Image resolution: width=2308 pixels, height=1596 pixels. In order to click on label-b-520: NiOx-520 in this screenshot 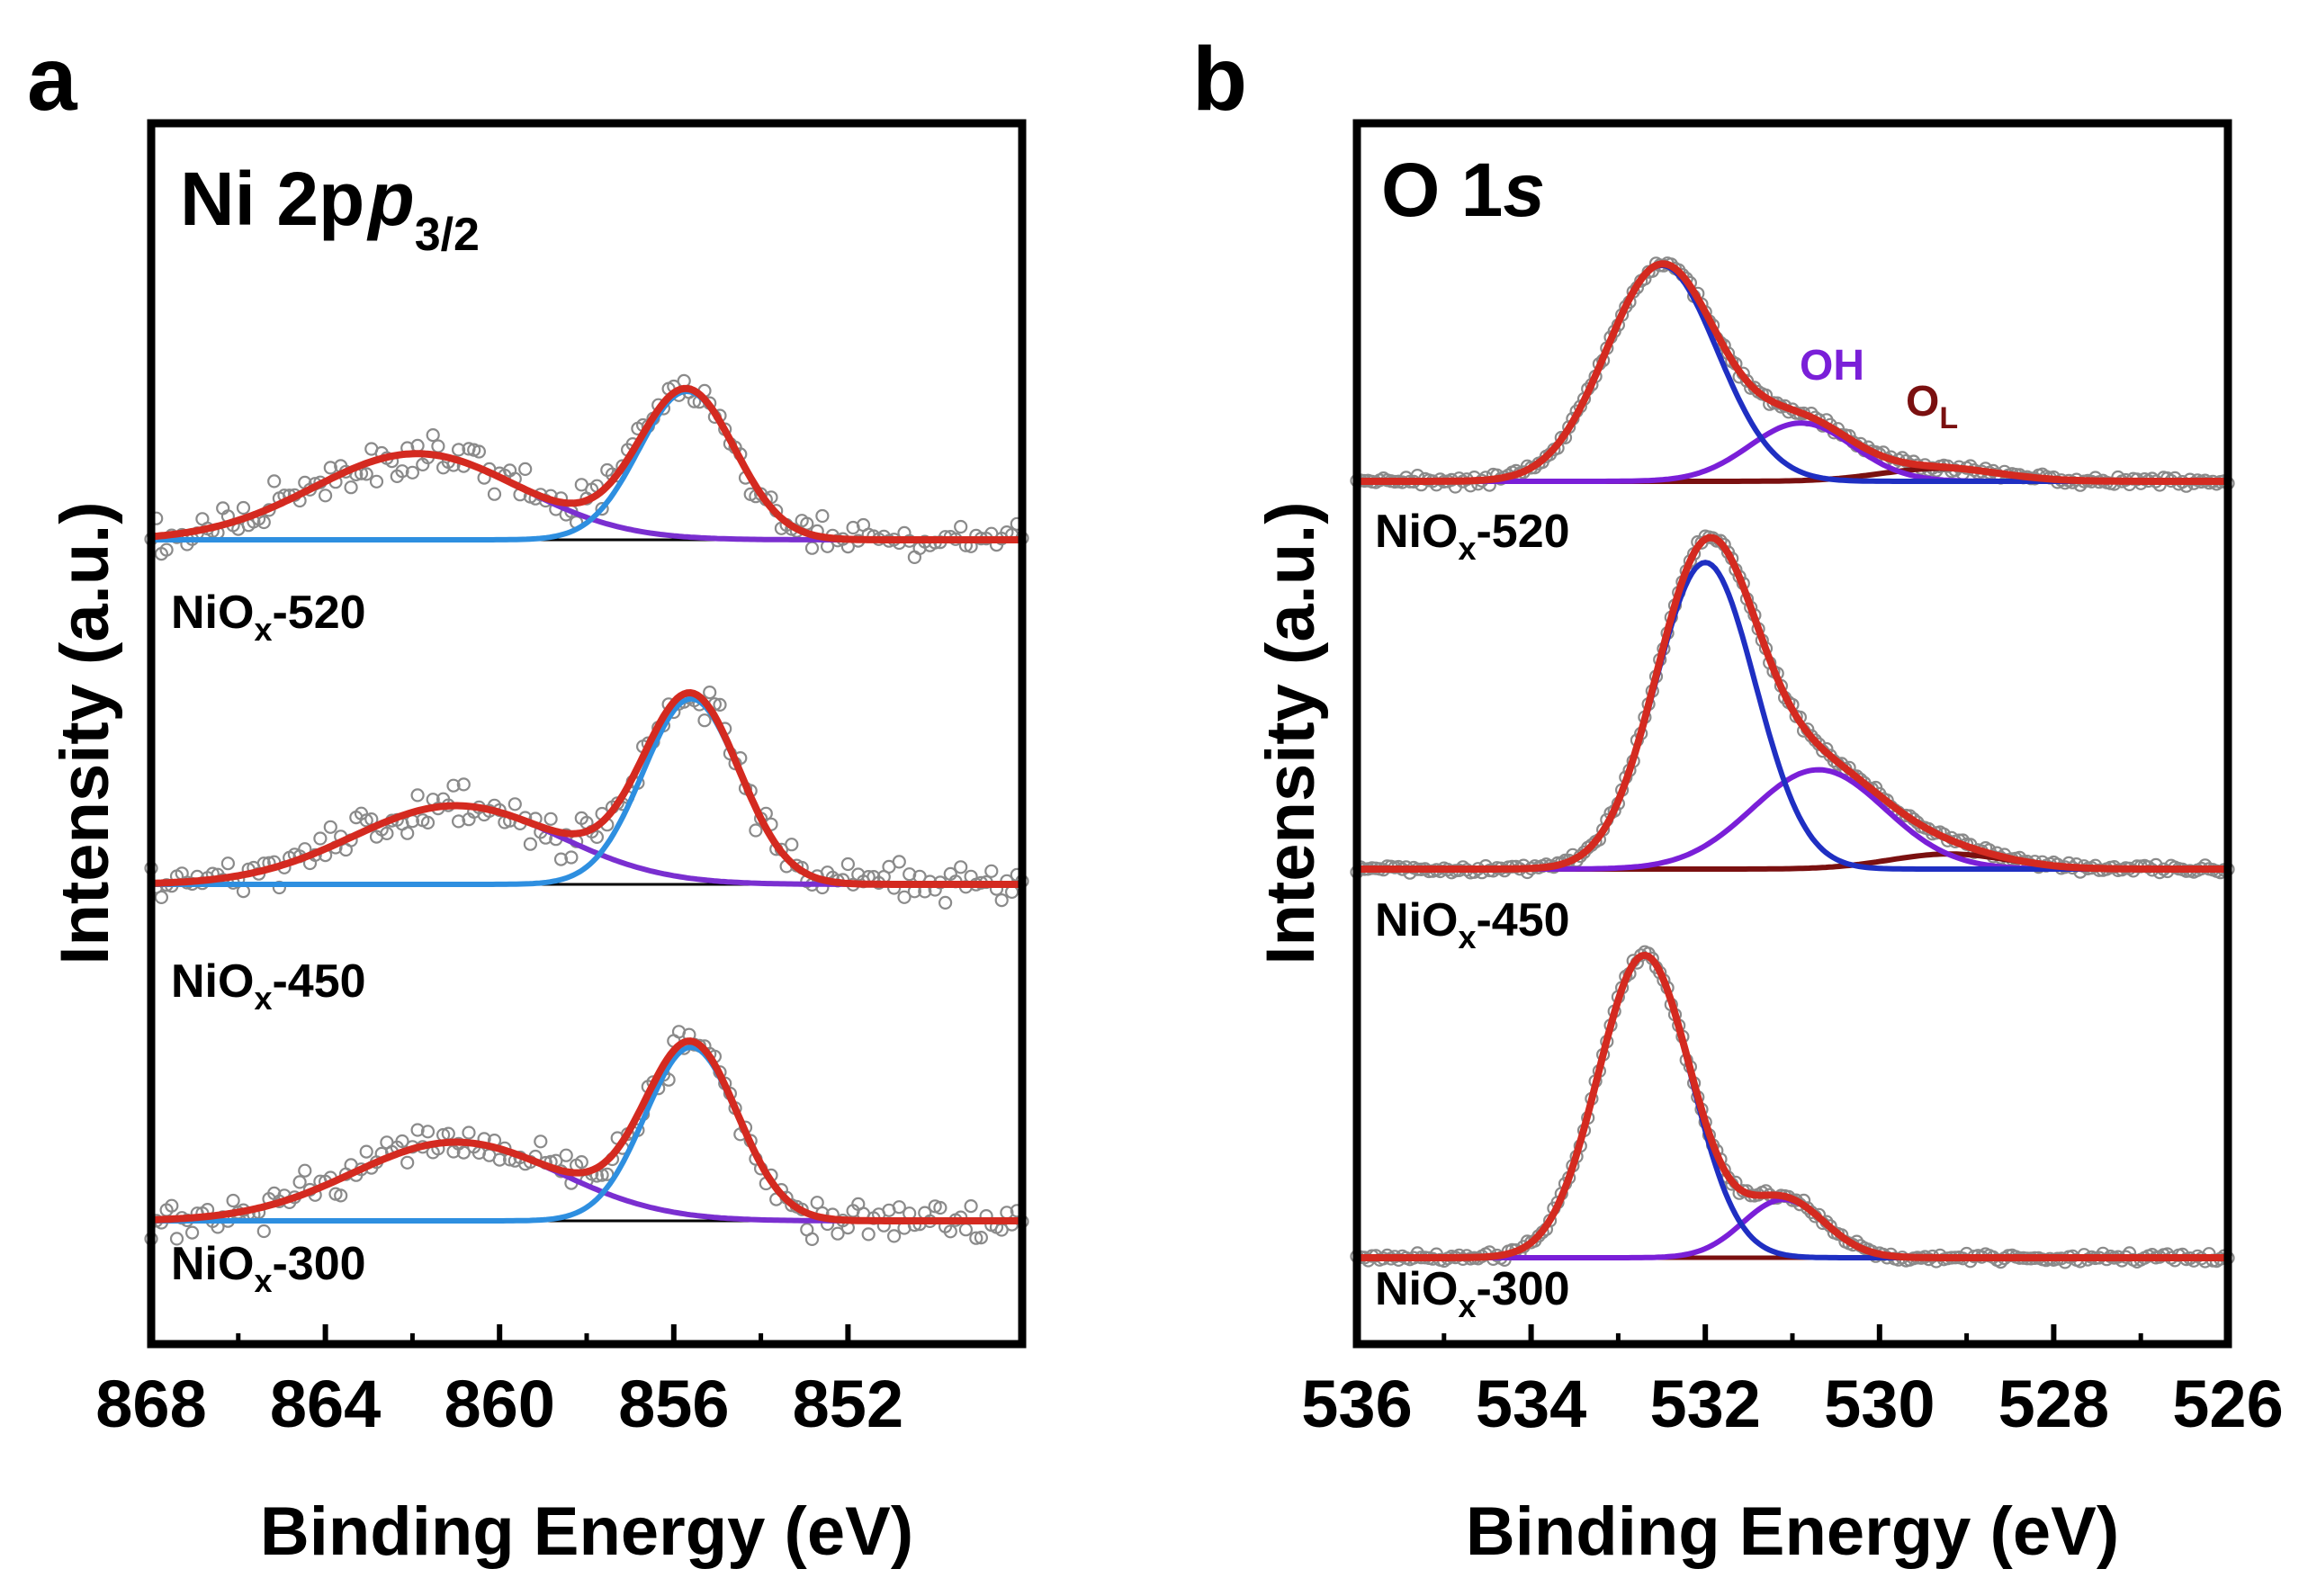, I will do `click(1472, 536)`.